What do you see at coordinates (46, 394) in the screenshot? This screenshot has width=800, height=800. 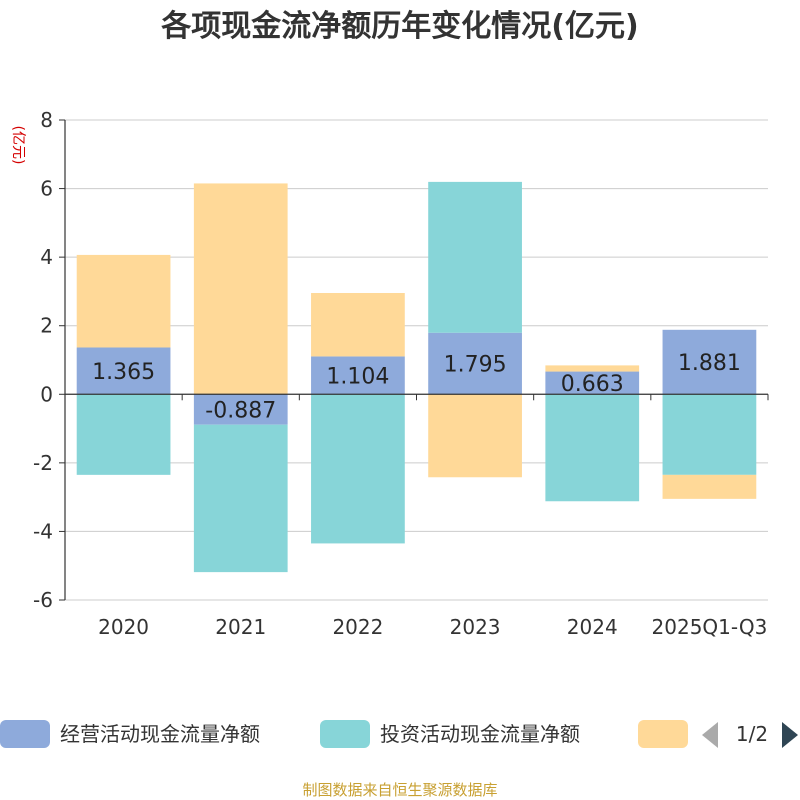 I see `y-tick-label: 0` at bounding box center [46, 394].